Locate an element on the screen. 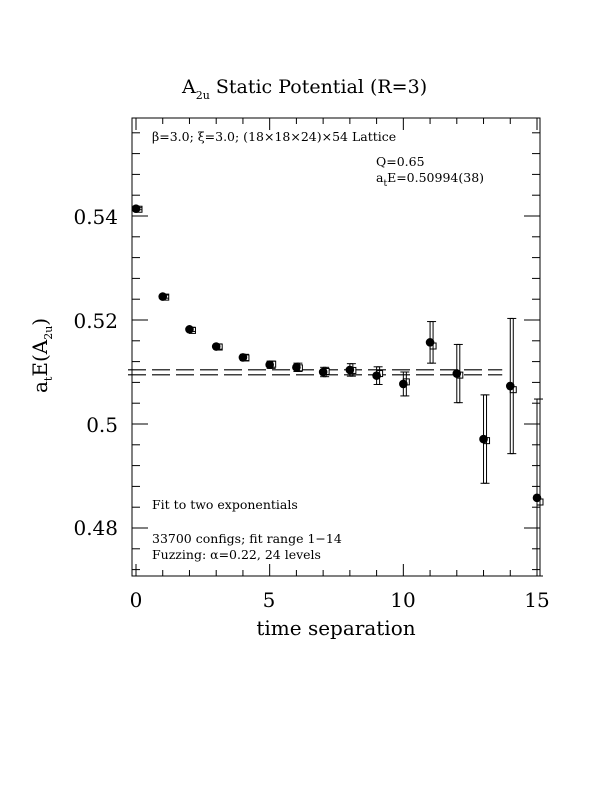 The height and width of the screenshot is (792, 612). fuzzing-note: Fuzzing: α=0.22, 24 levels is located at coordinates (236, 554).